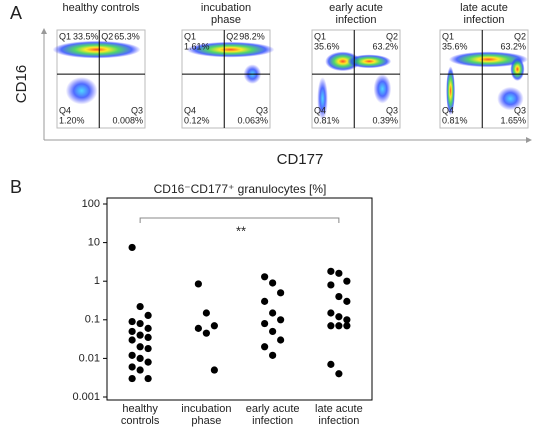 The height and width of the screenshot is (431, 550). Describe the element at coordinates (197, 120) in the screenshot. I see `quadrant-label: 0.12%` at that location.